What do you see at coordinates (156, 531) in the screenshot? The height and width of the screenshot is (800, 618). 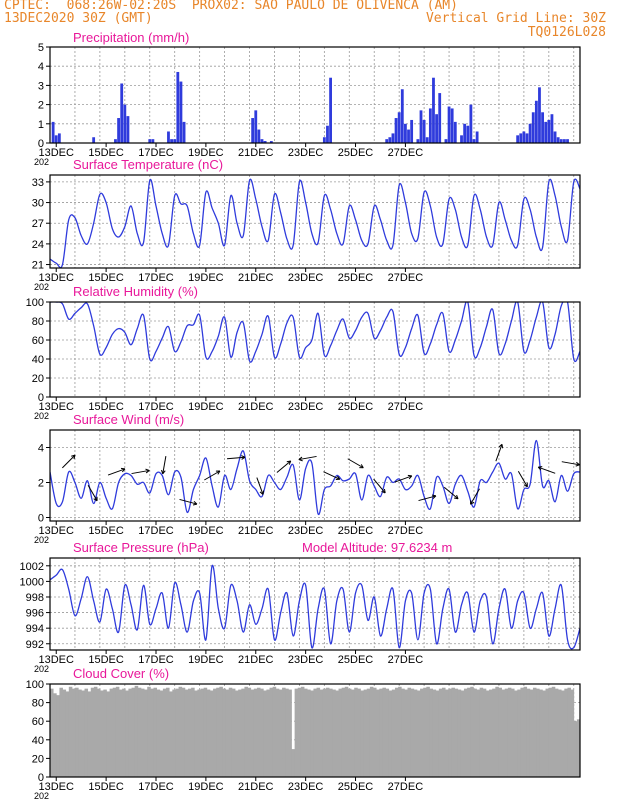 I see `x-tick-label: 17DEC` at bounding box center [156, 531].